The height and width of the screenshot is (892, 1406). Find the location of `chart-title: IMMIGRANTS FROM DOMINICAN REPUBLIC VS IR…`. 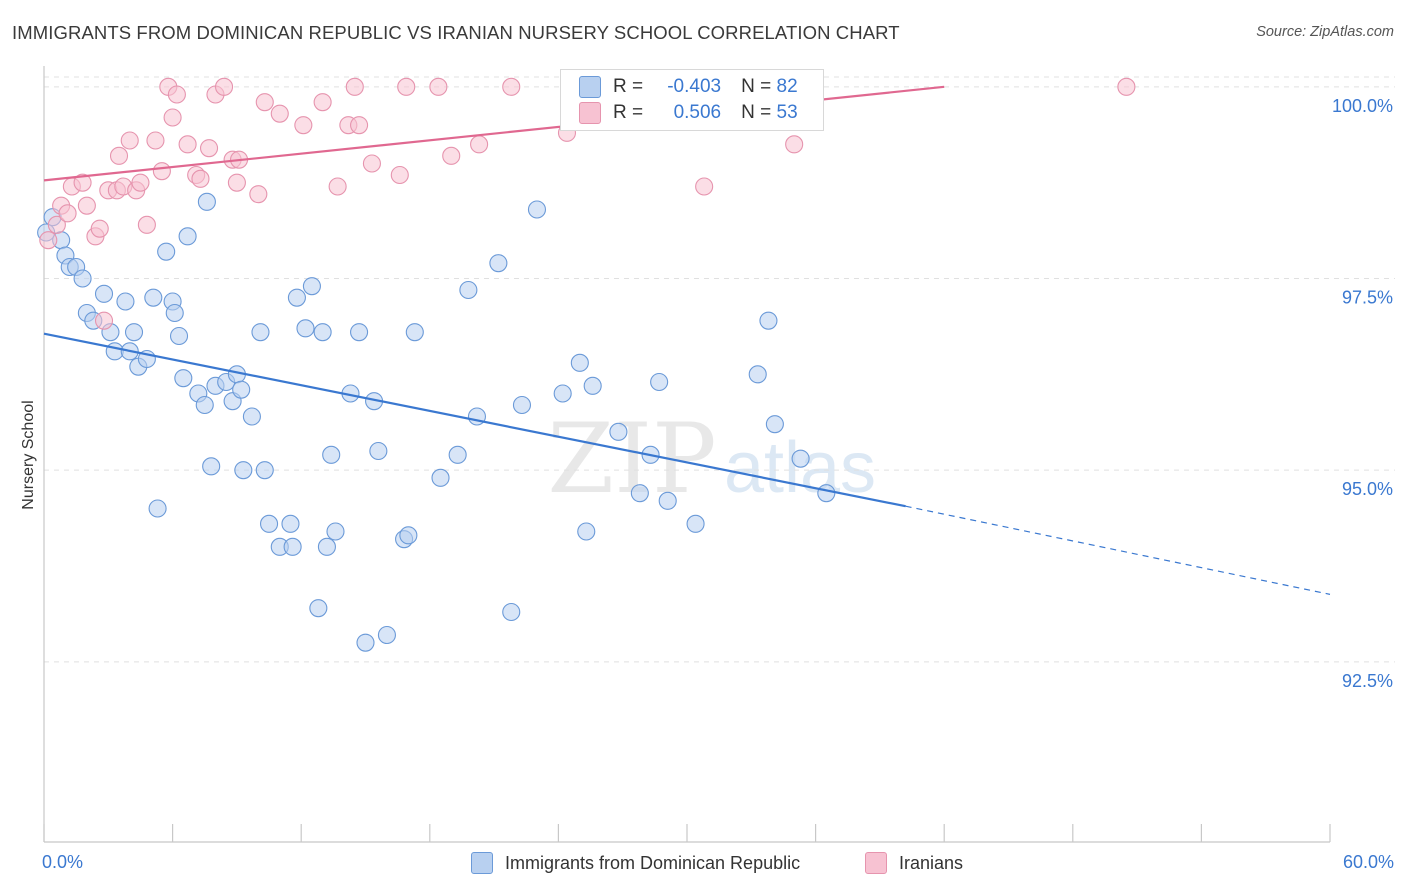

chart-title: IMMIGRANTS FROM DOMINICAN REPUBLIC VS IR… is located at coordinates (456, 32).